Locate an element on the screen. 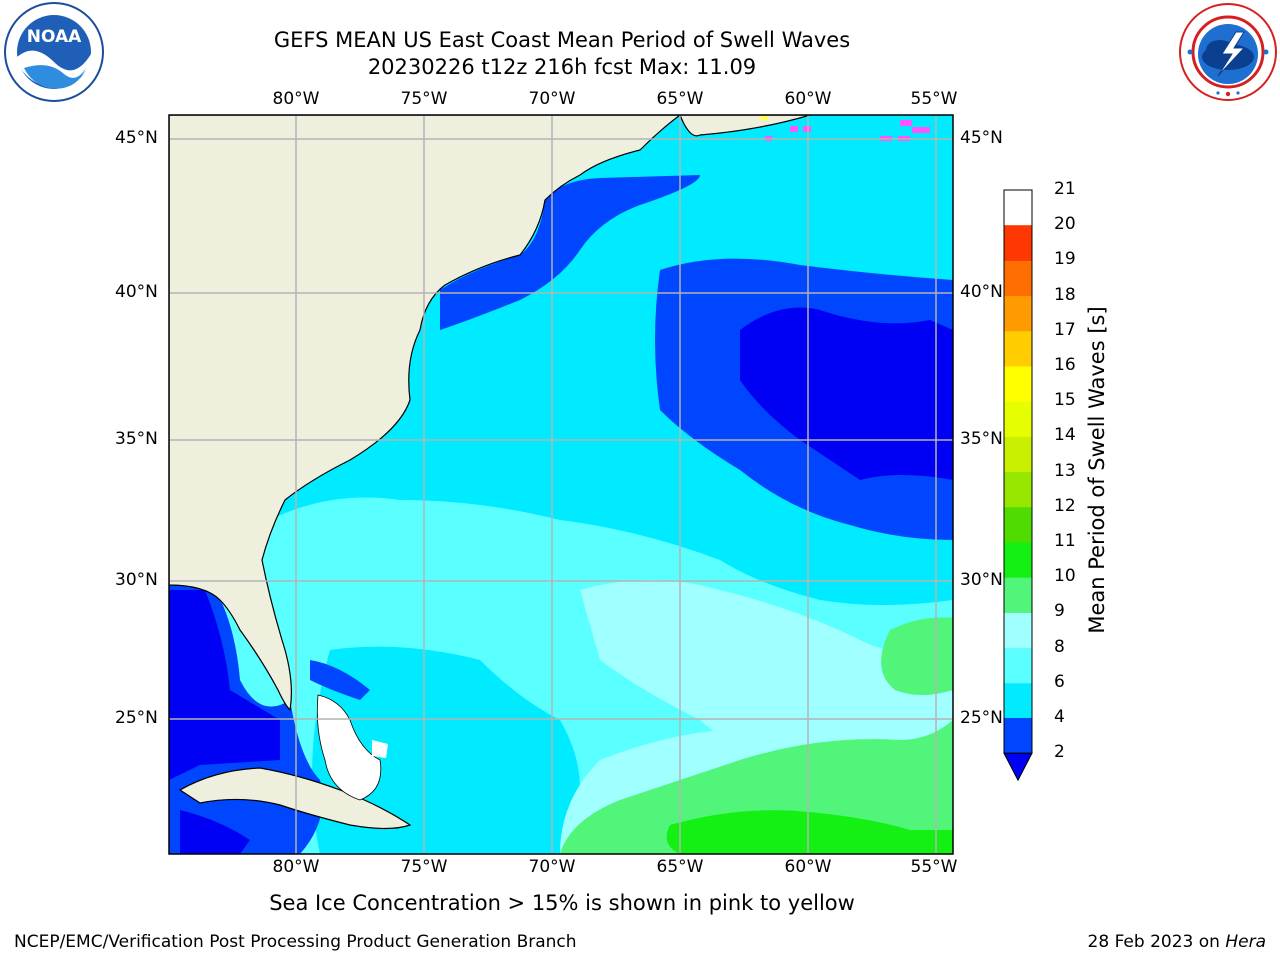  colorbar-tick-label: 6 is located at coordinates (1059, 681).